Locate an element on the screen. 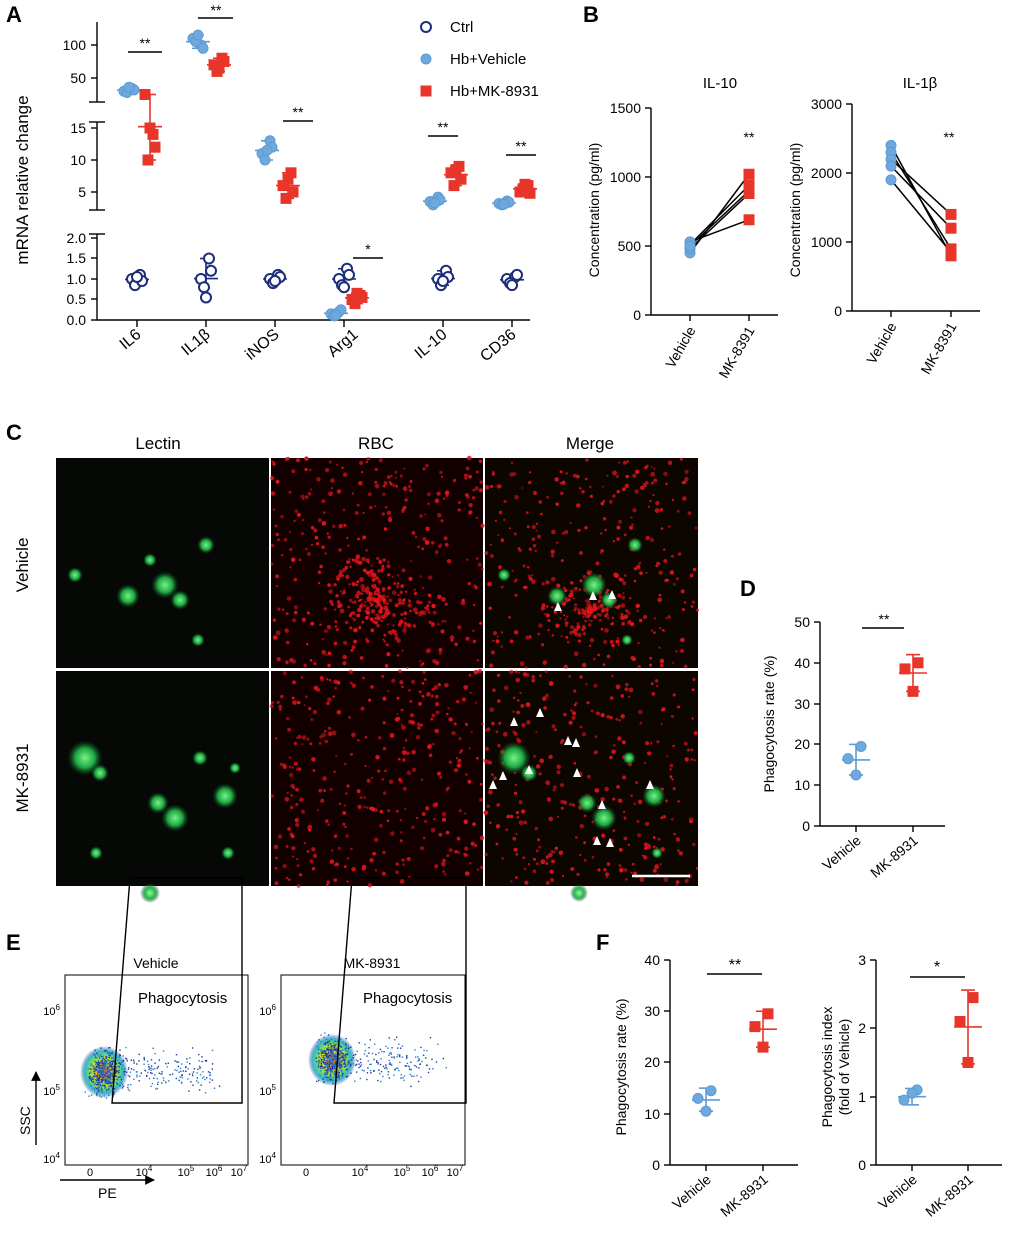  microglia-cell is located at coordinates (629, 758).